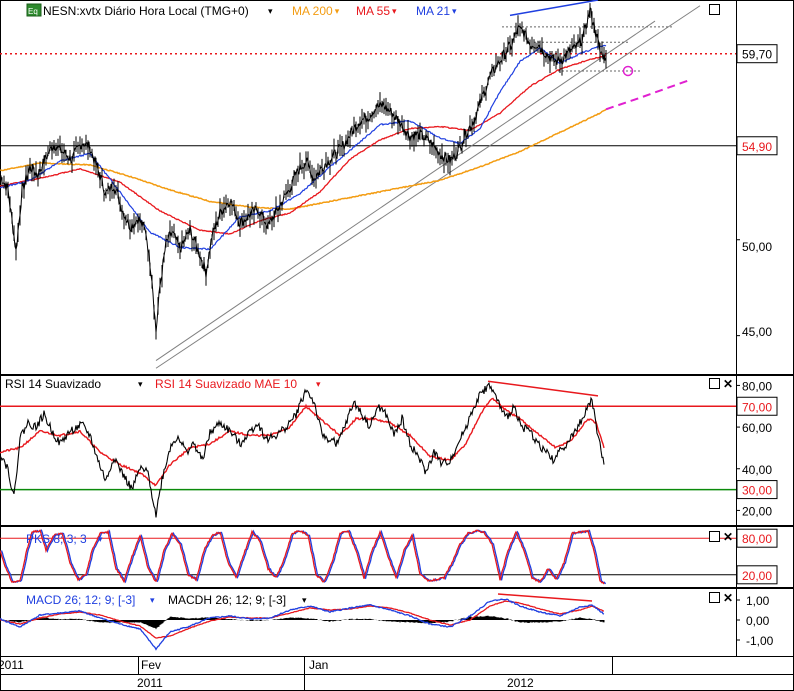 The image size is (794, 691). I want to click on maximize-button-stoch, so click(714, 536).